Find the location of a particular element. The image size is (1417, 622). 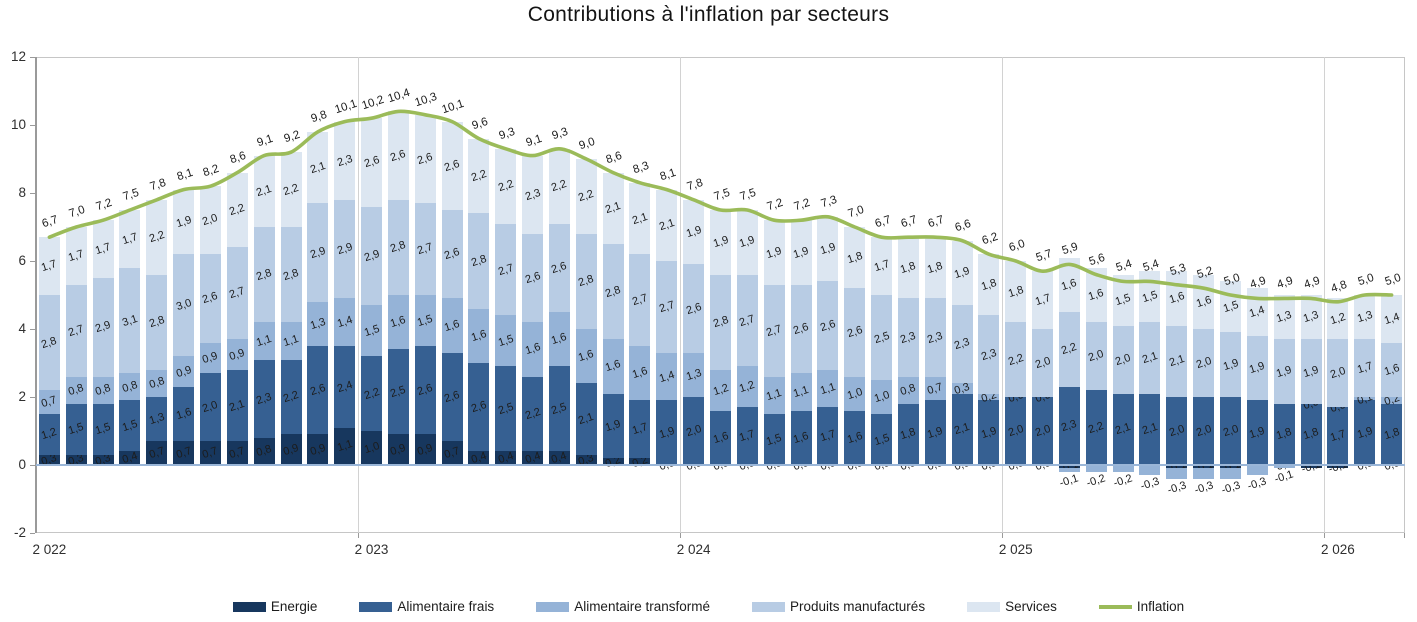

legend-color-swatch-alimentaire-frais is located at coordinates (376, 606).